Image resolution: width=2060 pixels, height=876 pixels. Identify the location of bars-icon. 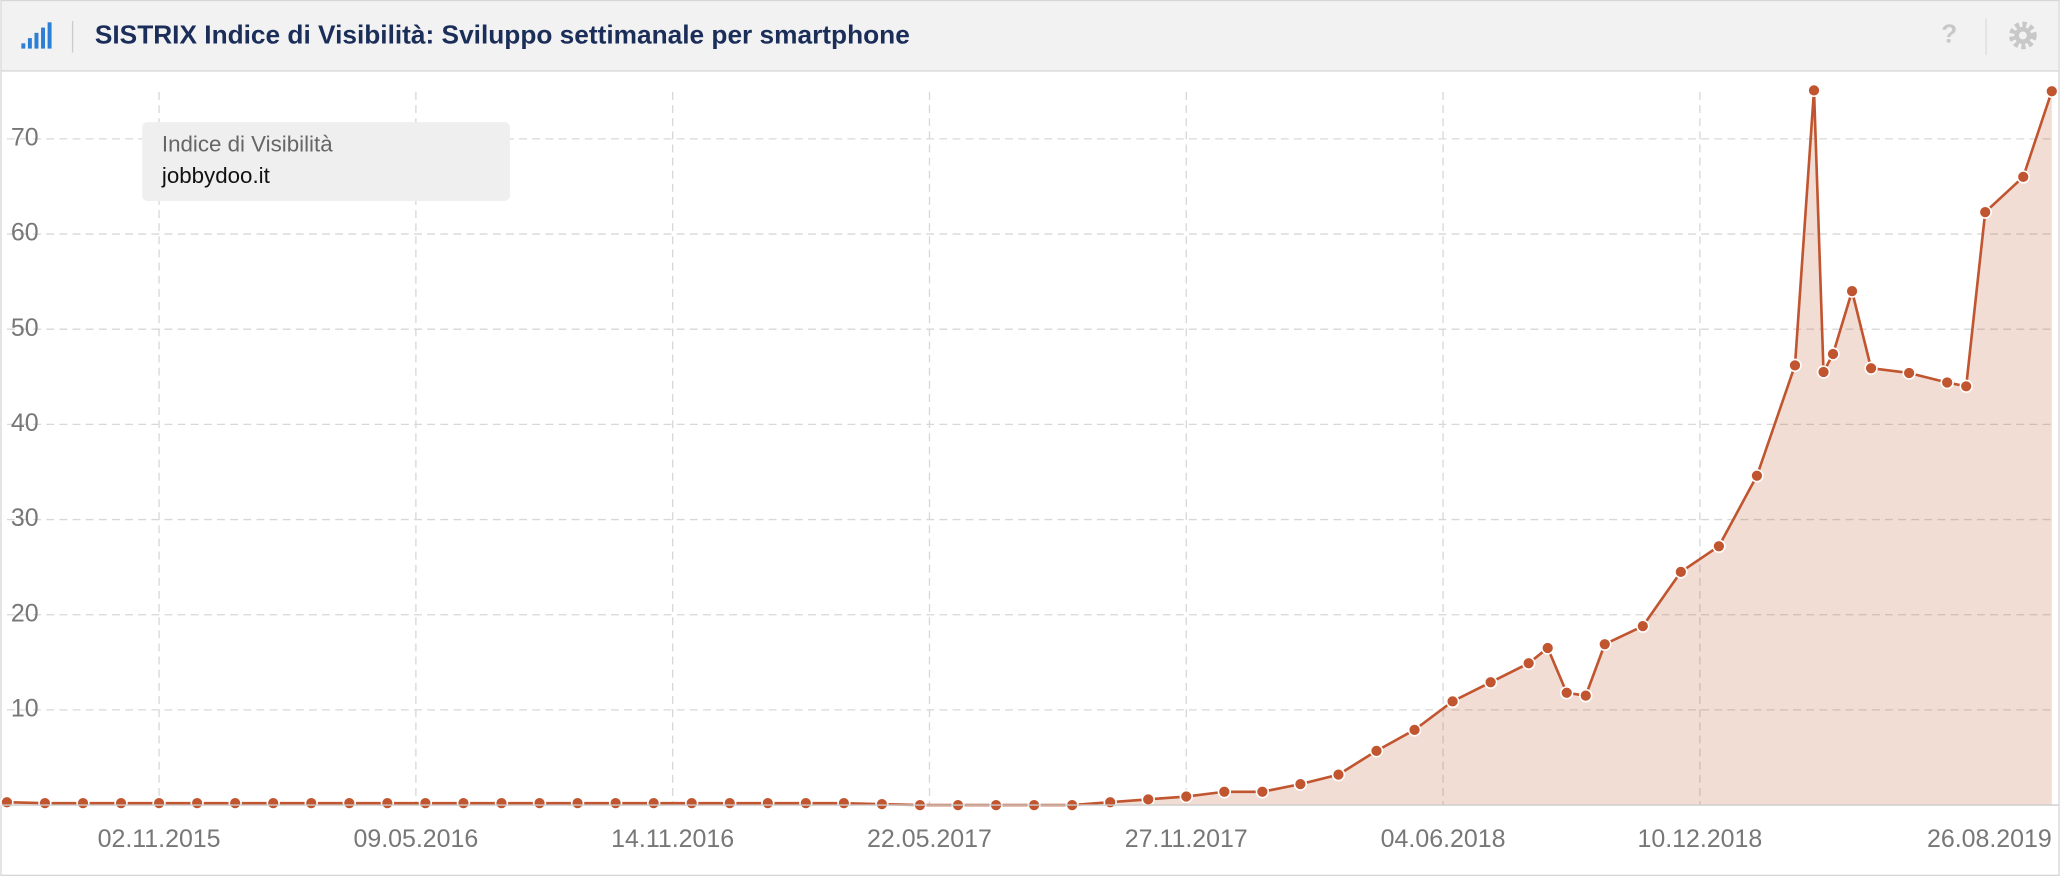
(36, 35).